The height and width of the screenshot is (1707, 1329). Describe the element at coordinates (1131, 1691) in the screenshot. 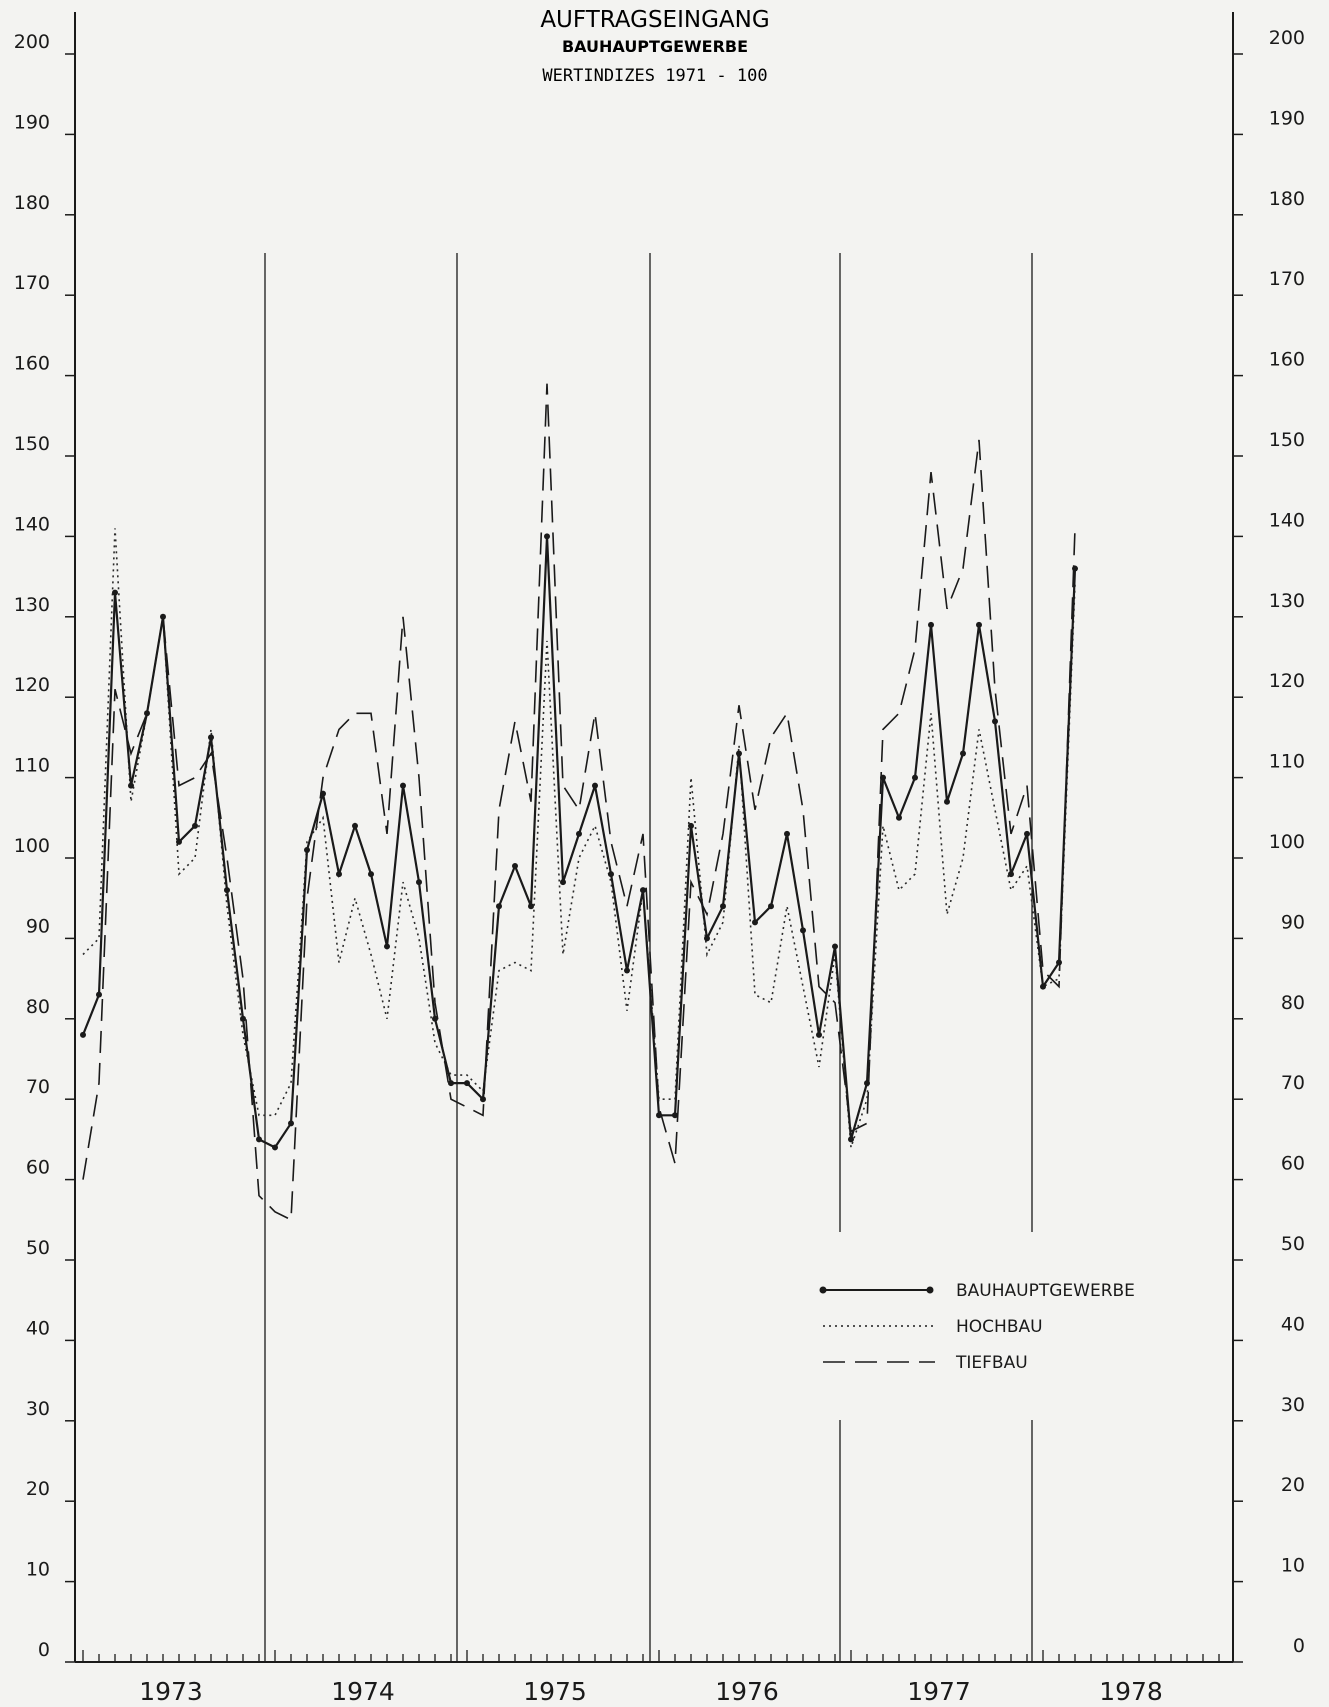

I see `x-year-label: 1978` at that location.